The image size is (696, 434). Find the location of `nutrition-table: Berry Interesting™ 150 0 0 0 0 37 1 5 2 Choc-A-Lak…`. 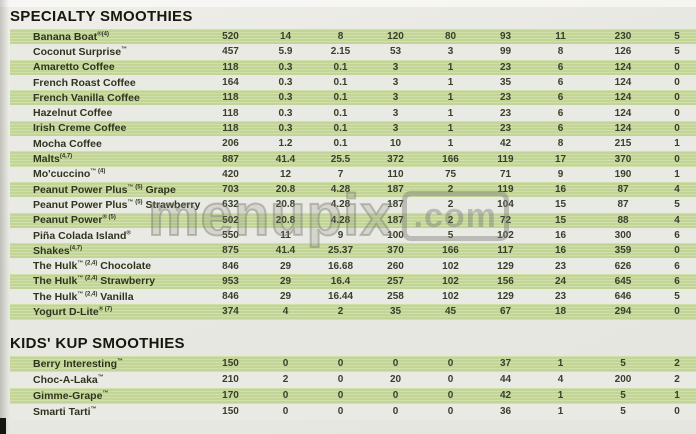

nutrition-table: Berry Interesting™ 150 0 0 0 0 37 1 5 2 Choc-A-Lak… is located at coordinates (353, 387).